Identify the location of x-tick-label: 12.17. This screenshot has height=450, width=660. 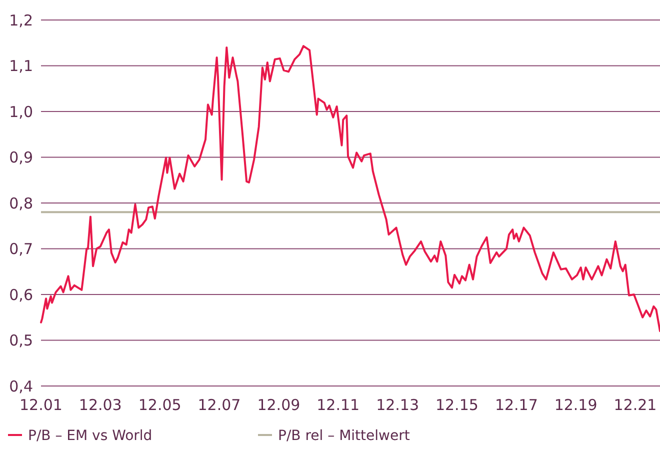
(516, 405).